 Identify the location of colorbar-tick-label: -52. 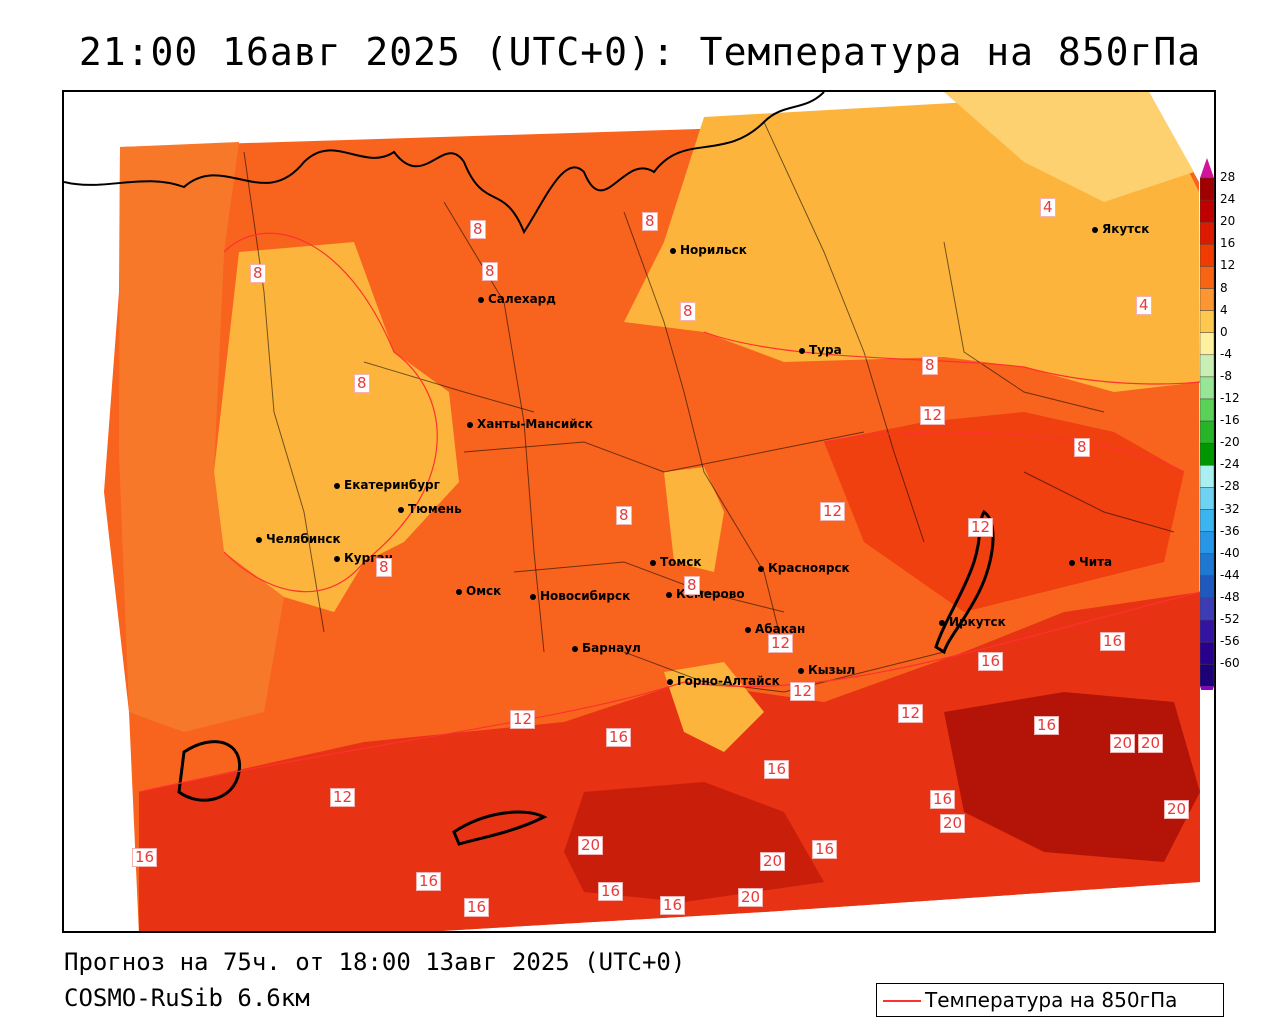
(1230, 619).